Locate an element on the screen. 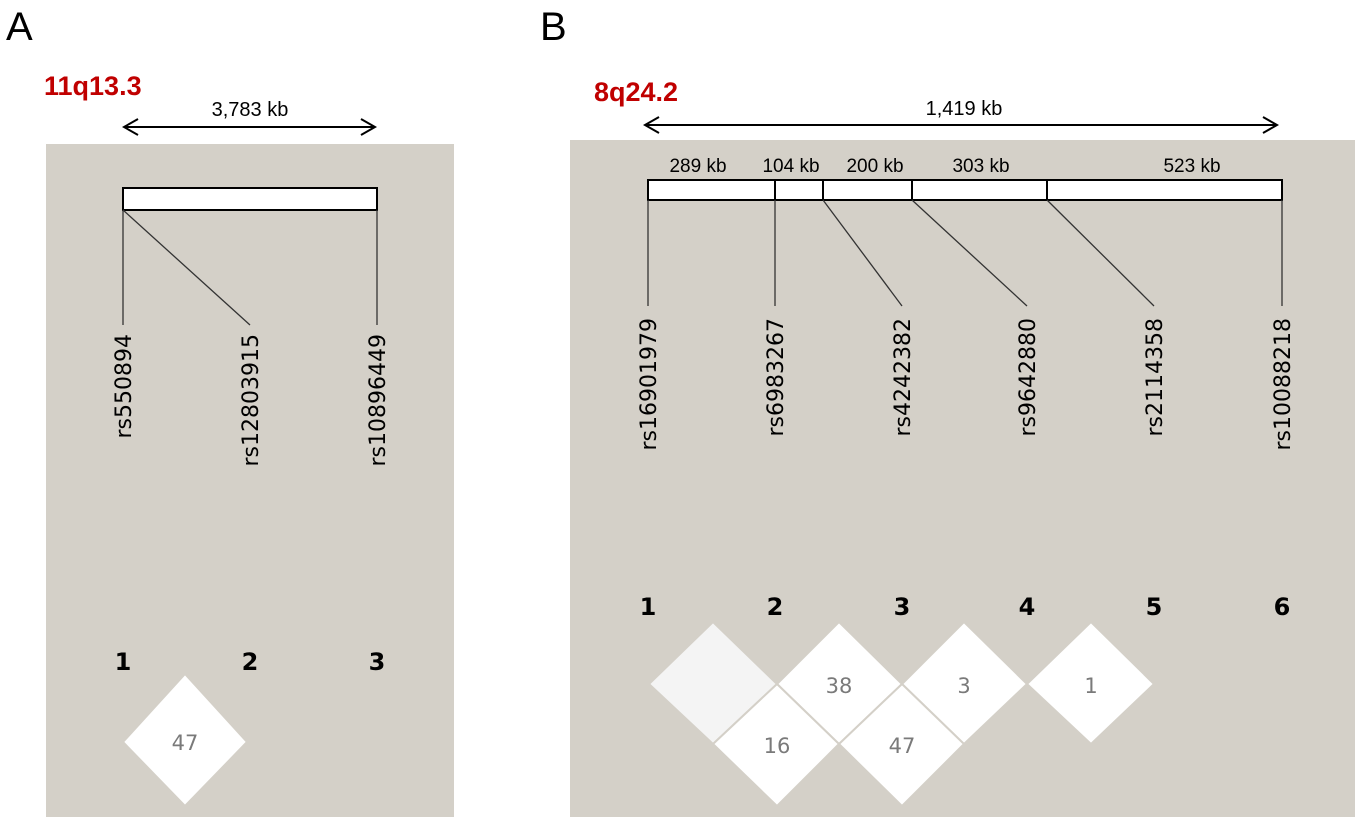 This screenshot has width=1355, height=817. panel-a-snp-name-3: rs10896449 is located at coordinates (378, 400).